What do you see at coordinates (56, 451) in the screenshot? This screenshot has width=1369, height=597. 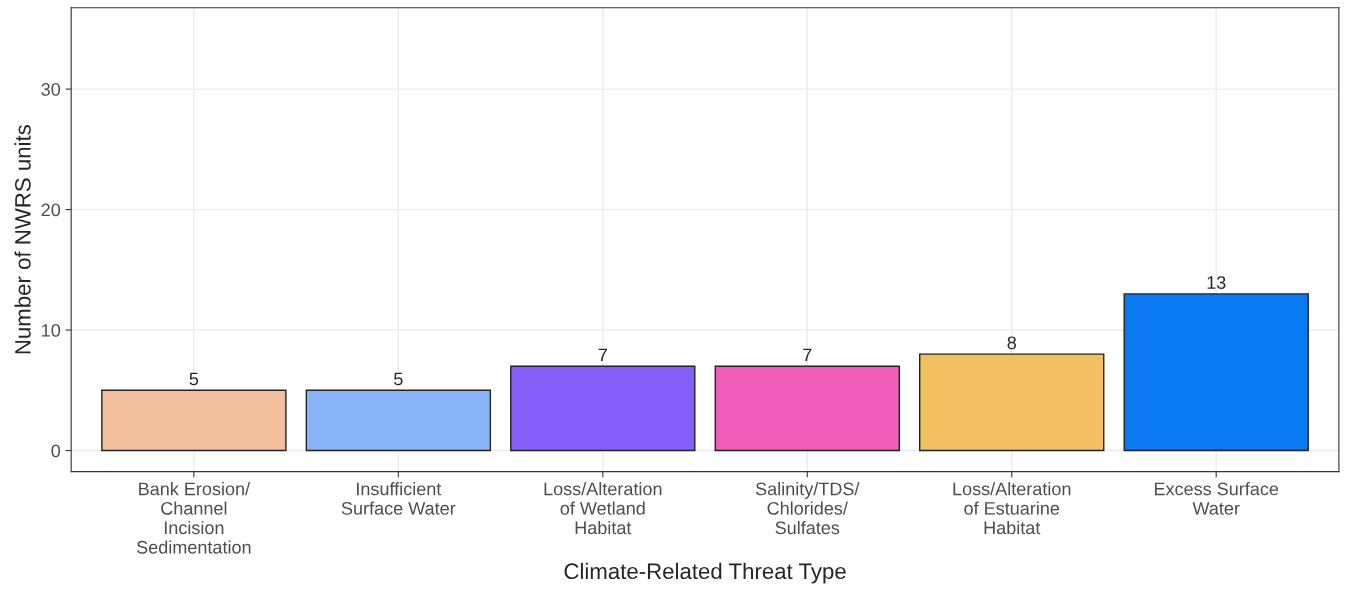 I see `y-tick-label: 0` at bounding box center [56, 451].